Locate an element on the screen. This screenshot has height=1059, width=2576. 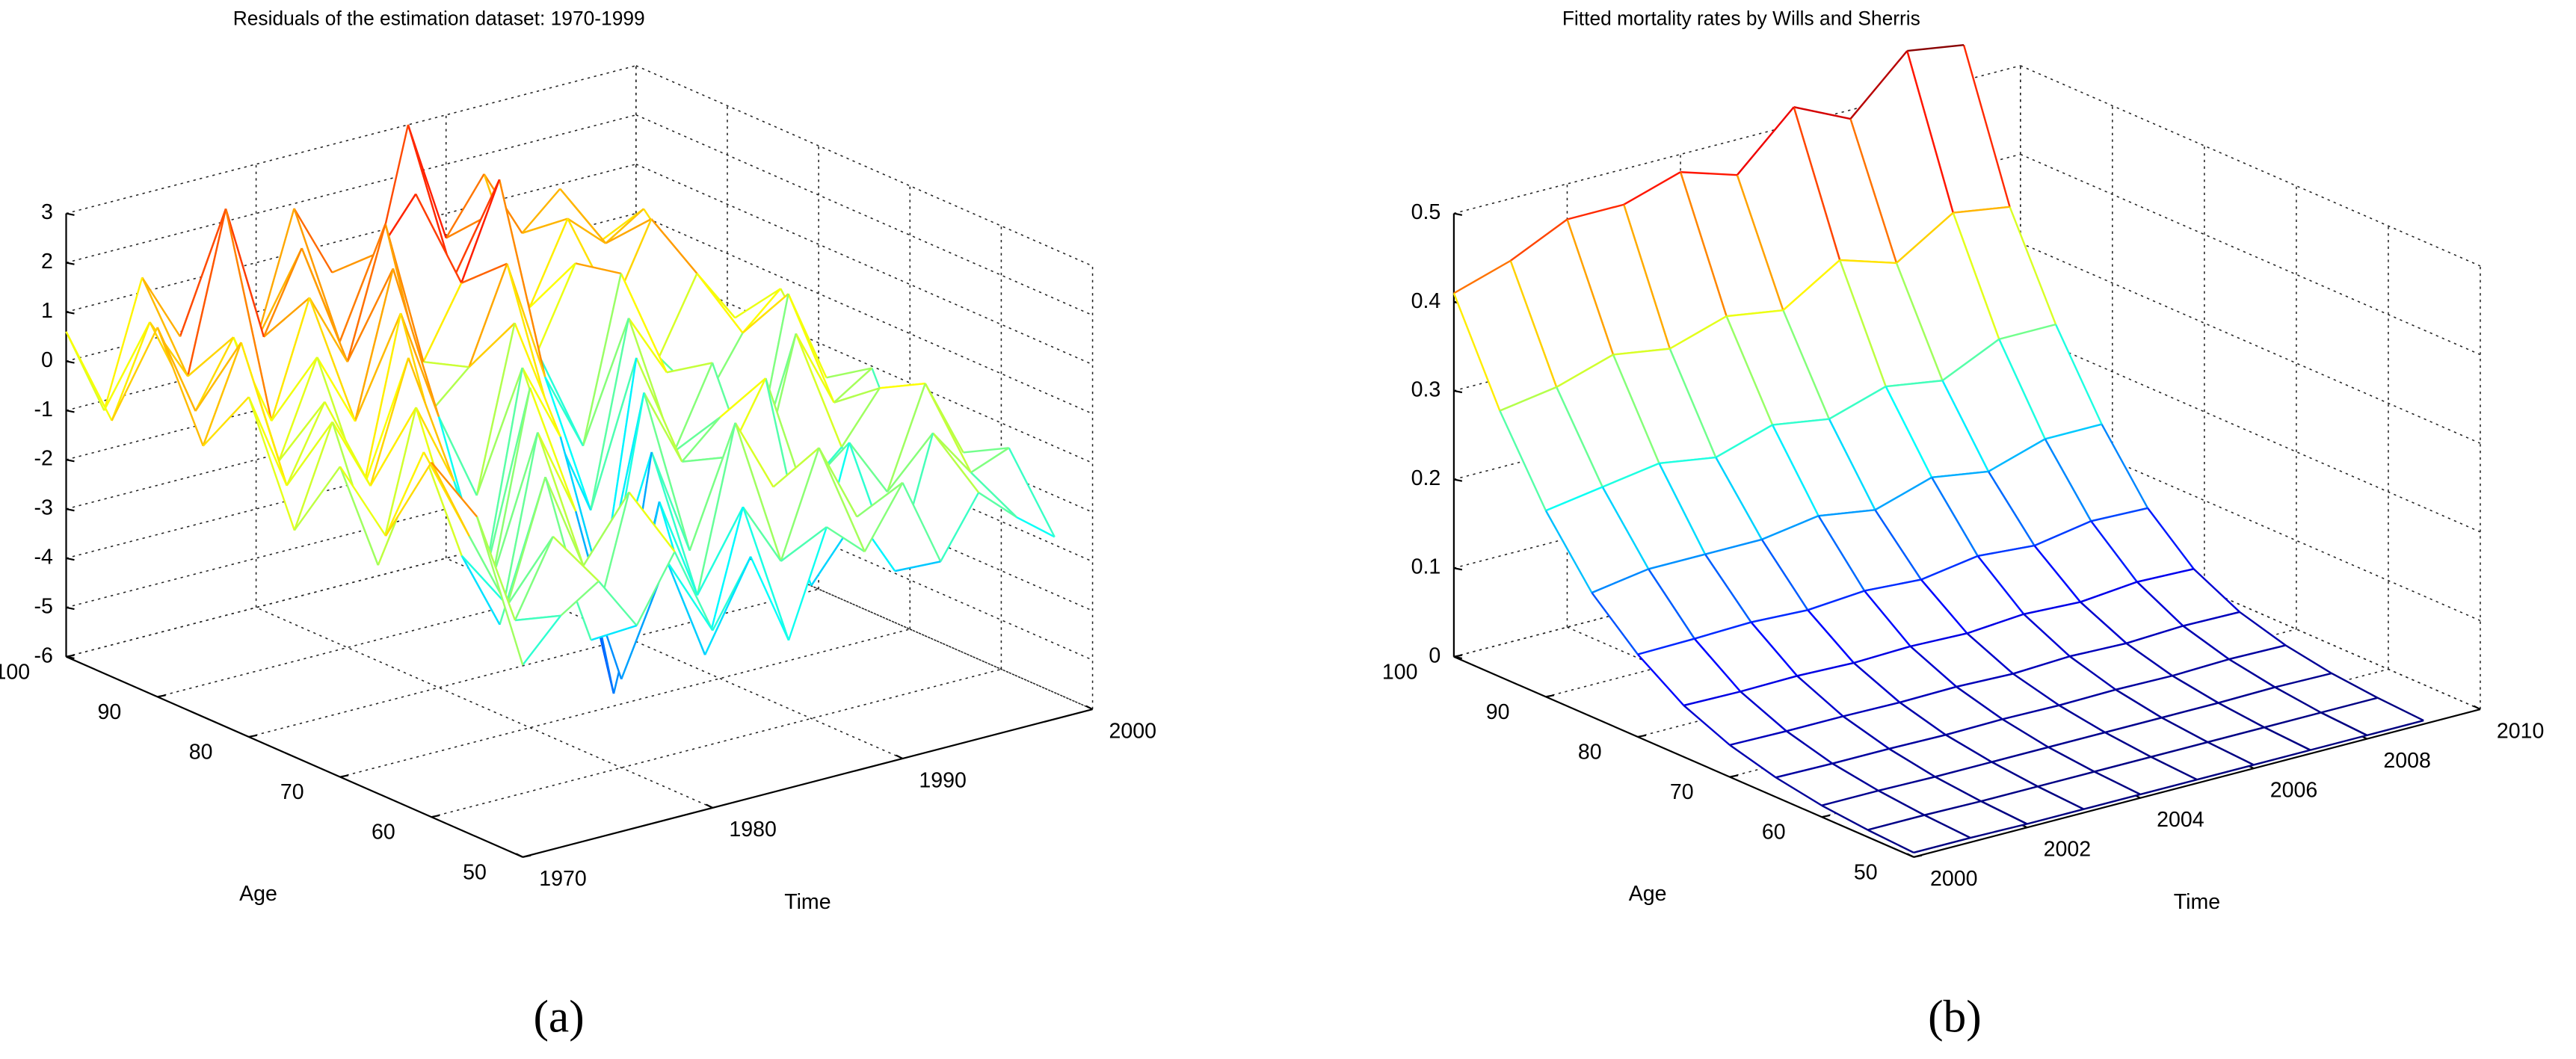
x-tick-label: 2002 is located at coordinates (2068, 850).